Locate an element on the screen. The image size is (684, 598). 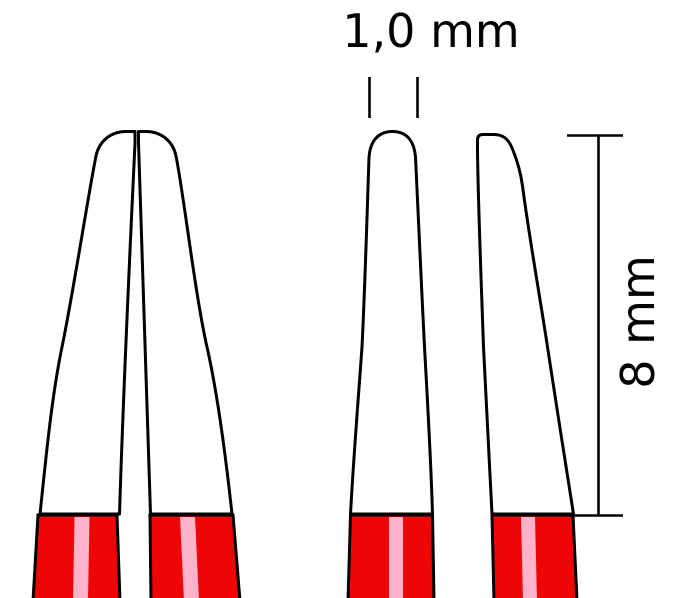
angled-view-jaw is located at coordinates (525, 324).